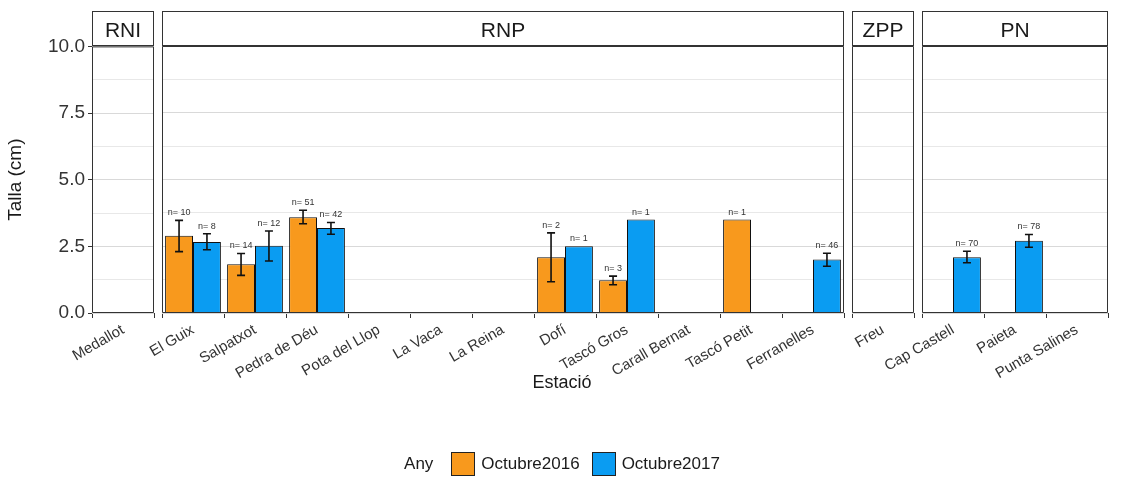 This screenshot has width=1124, height=489. Describe the element at coordinates (71, 112) in the screenshot. I see `y-tick-label: 7.5` at that location.